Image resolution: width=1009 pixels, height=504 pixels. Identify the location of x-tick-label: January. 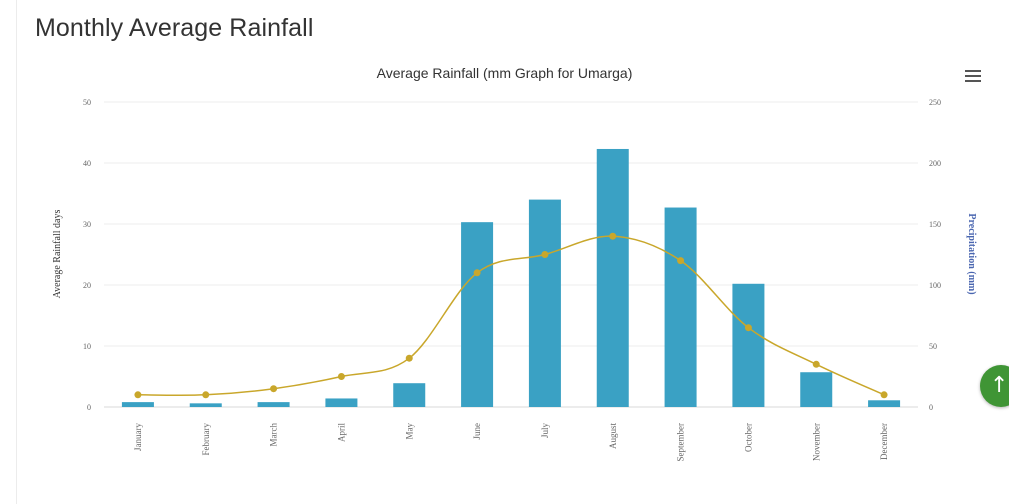
(138, 437).